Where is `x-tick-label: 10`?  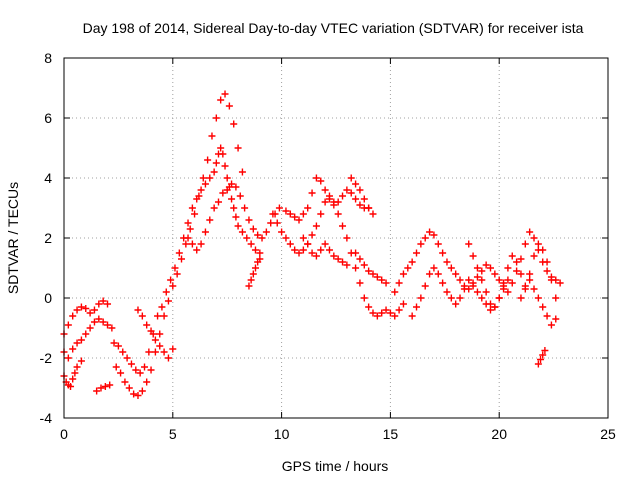
x-tick-label: 10 is located at coordinates (282, 434).